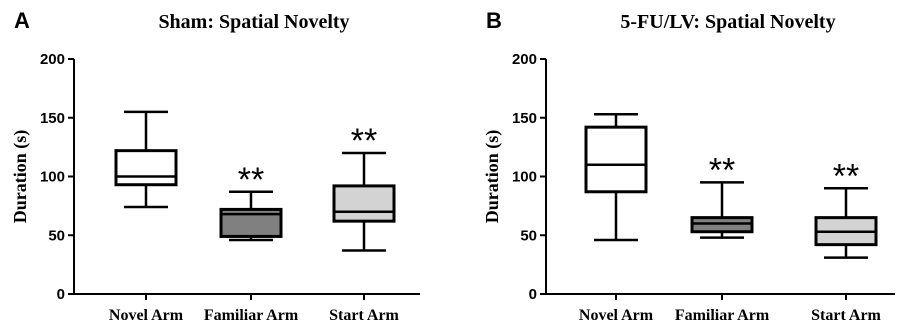  I want to click on chart-title: 5-FU/LV: Spatial Novelty, so click(727, 22).